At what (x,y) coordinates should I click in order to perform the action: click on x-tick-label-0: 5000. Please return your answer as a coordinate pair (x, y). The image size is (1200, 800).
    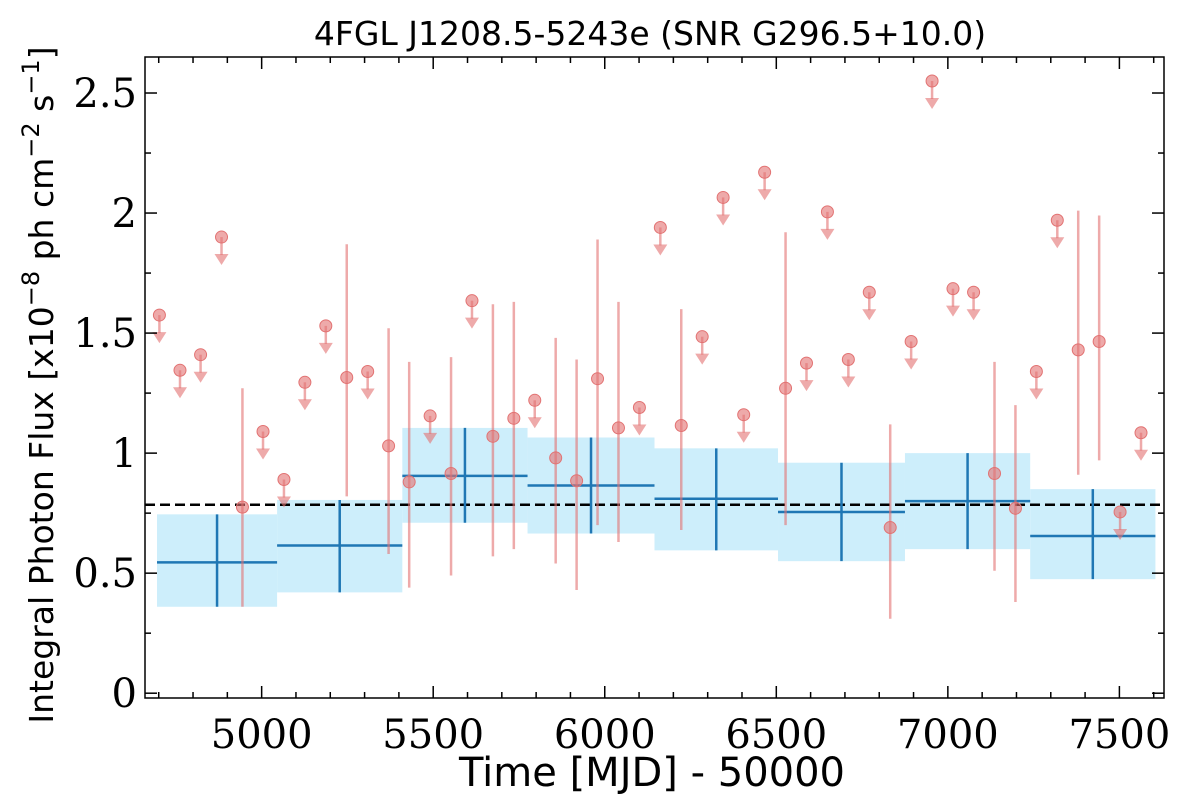
    Looking at the image, I should click on (262, 735).